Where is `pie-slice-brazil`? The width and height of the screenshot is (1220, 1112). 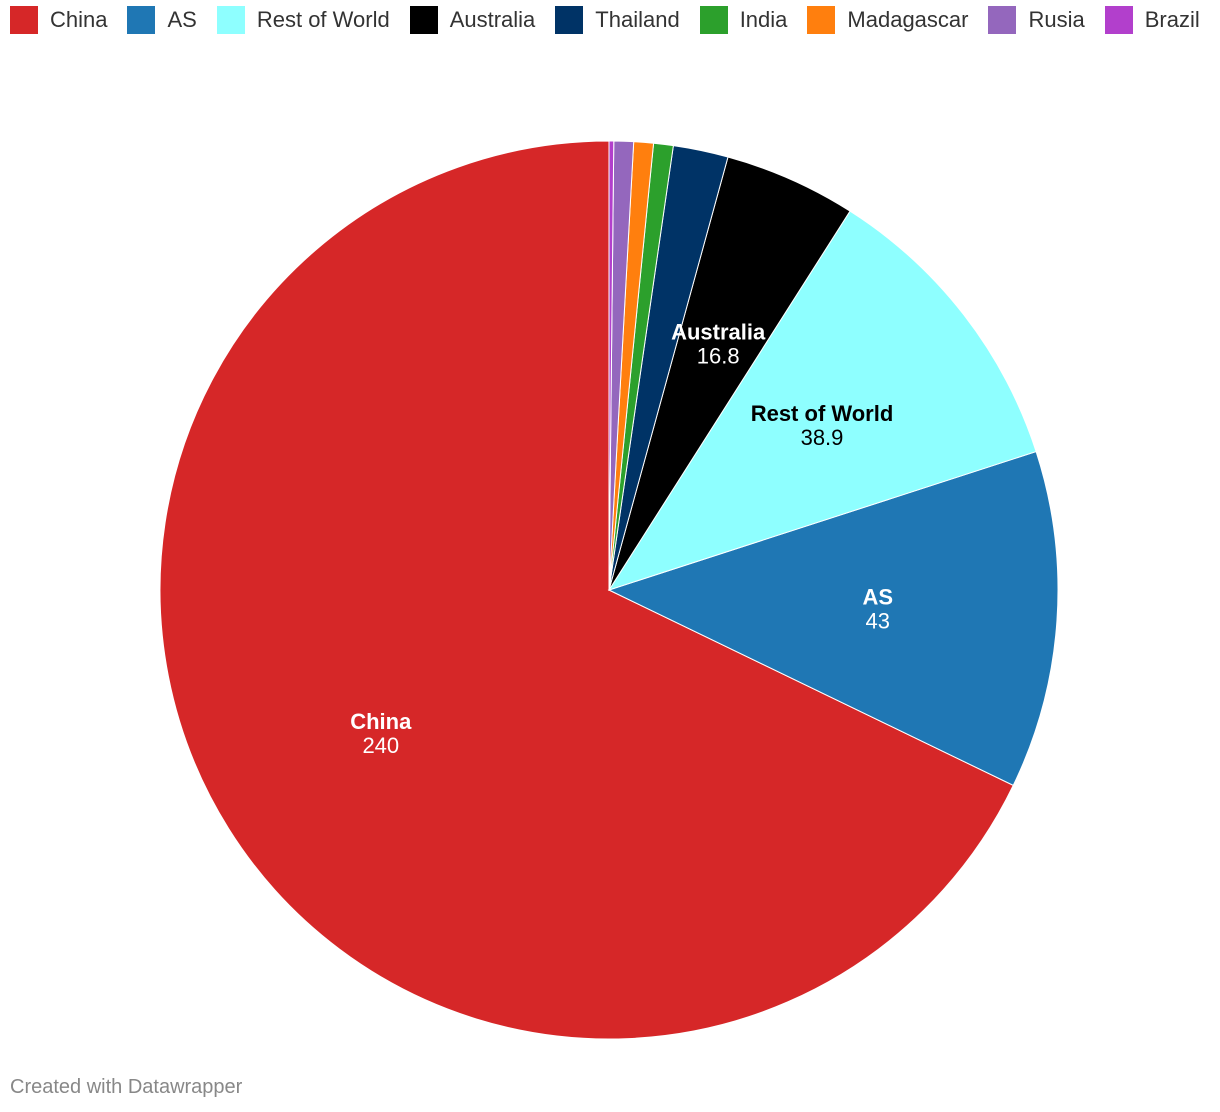
pie-slice-brazil is located at coordinates (611, 365).